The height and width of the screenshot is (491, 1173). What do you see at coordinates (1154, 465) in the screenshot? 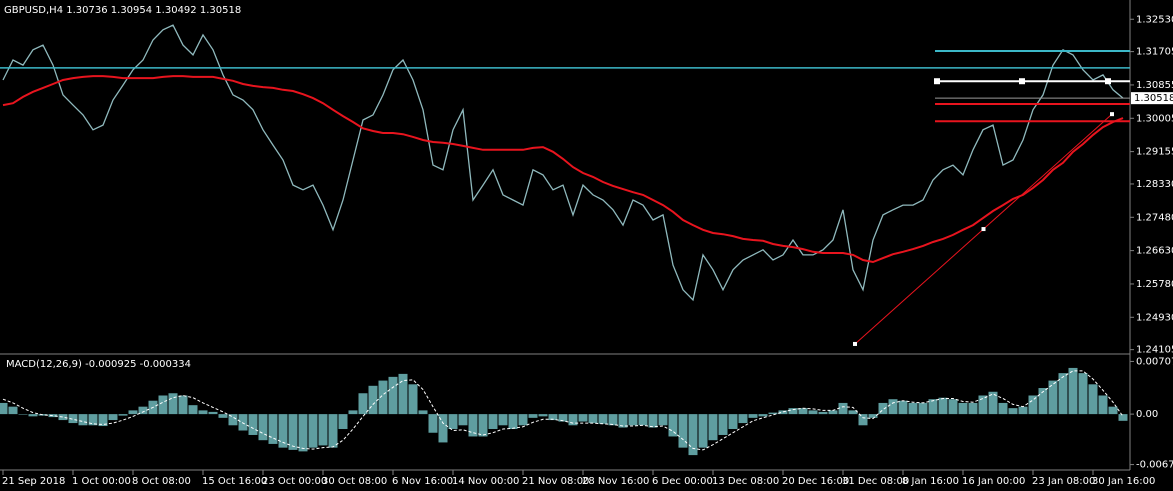
I see `y-tick-label: -0.006772` at bounding box center [1154, 465].